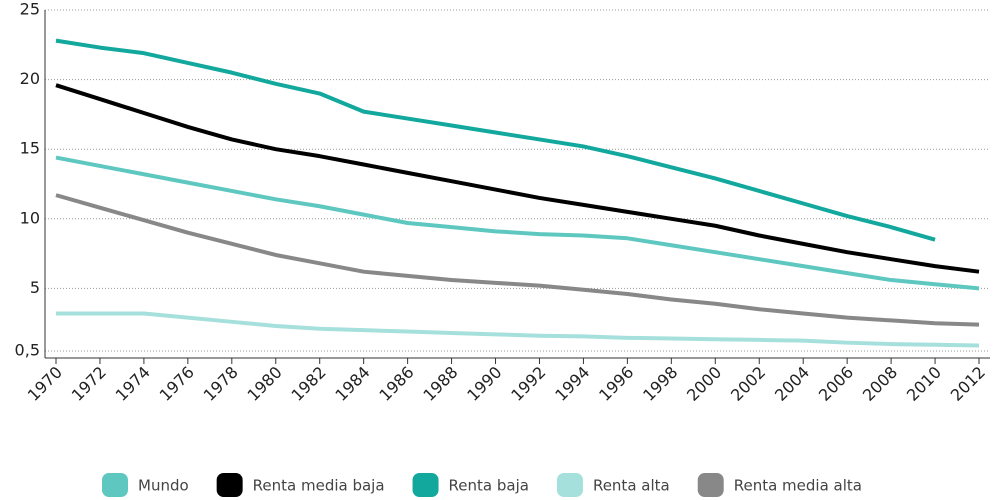  What do you see at coordinates (836, 384) in the screenshot?
I see `x-tick-label: 2006` at bounding box center [836, 384].